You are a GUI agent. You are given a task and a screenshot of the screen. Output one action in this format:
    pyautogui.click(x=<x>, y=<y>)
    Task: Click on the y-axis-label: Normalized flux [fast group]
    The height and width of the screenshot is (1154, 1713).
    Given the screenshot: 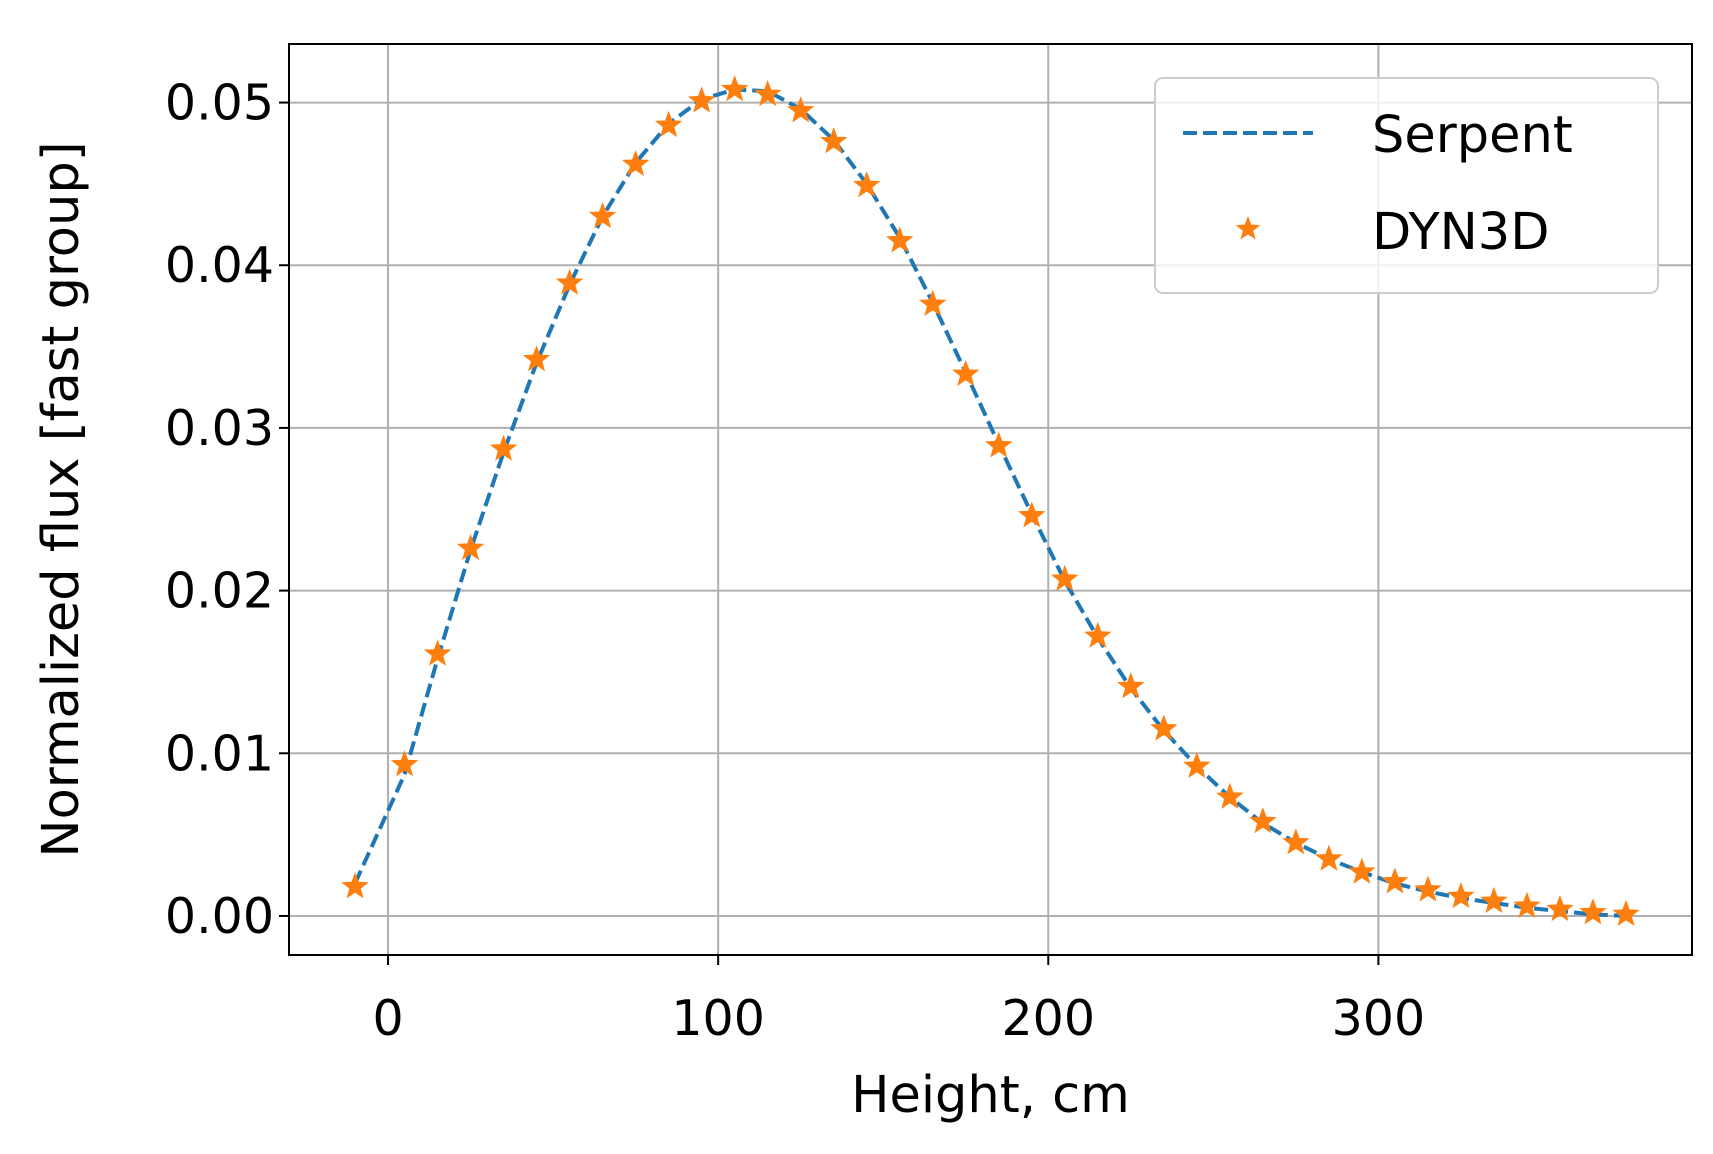 What is the action you would take?
    pyautogui.click(x=61, y=499)
    